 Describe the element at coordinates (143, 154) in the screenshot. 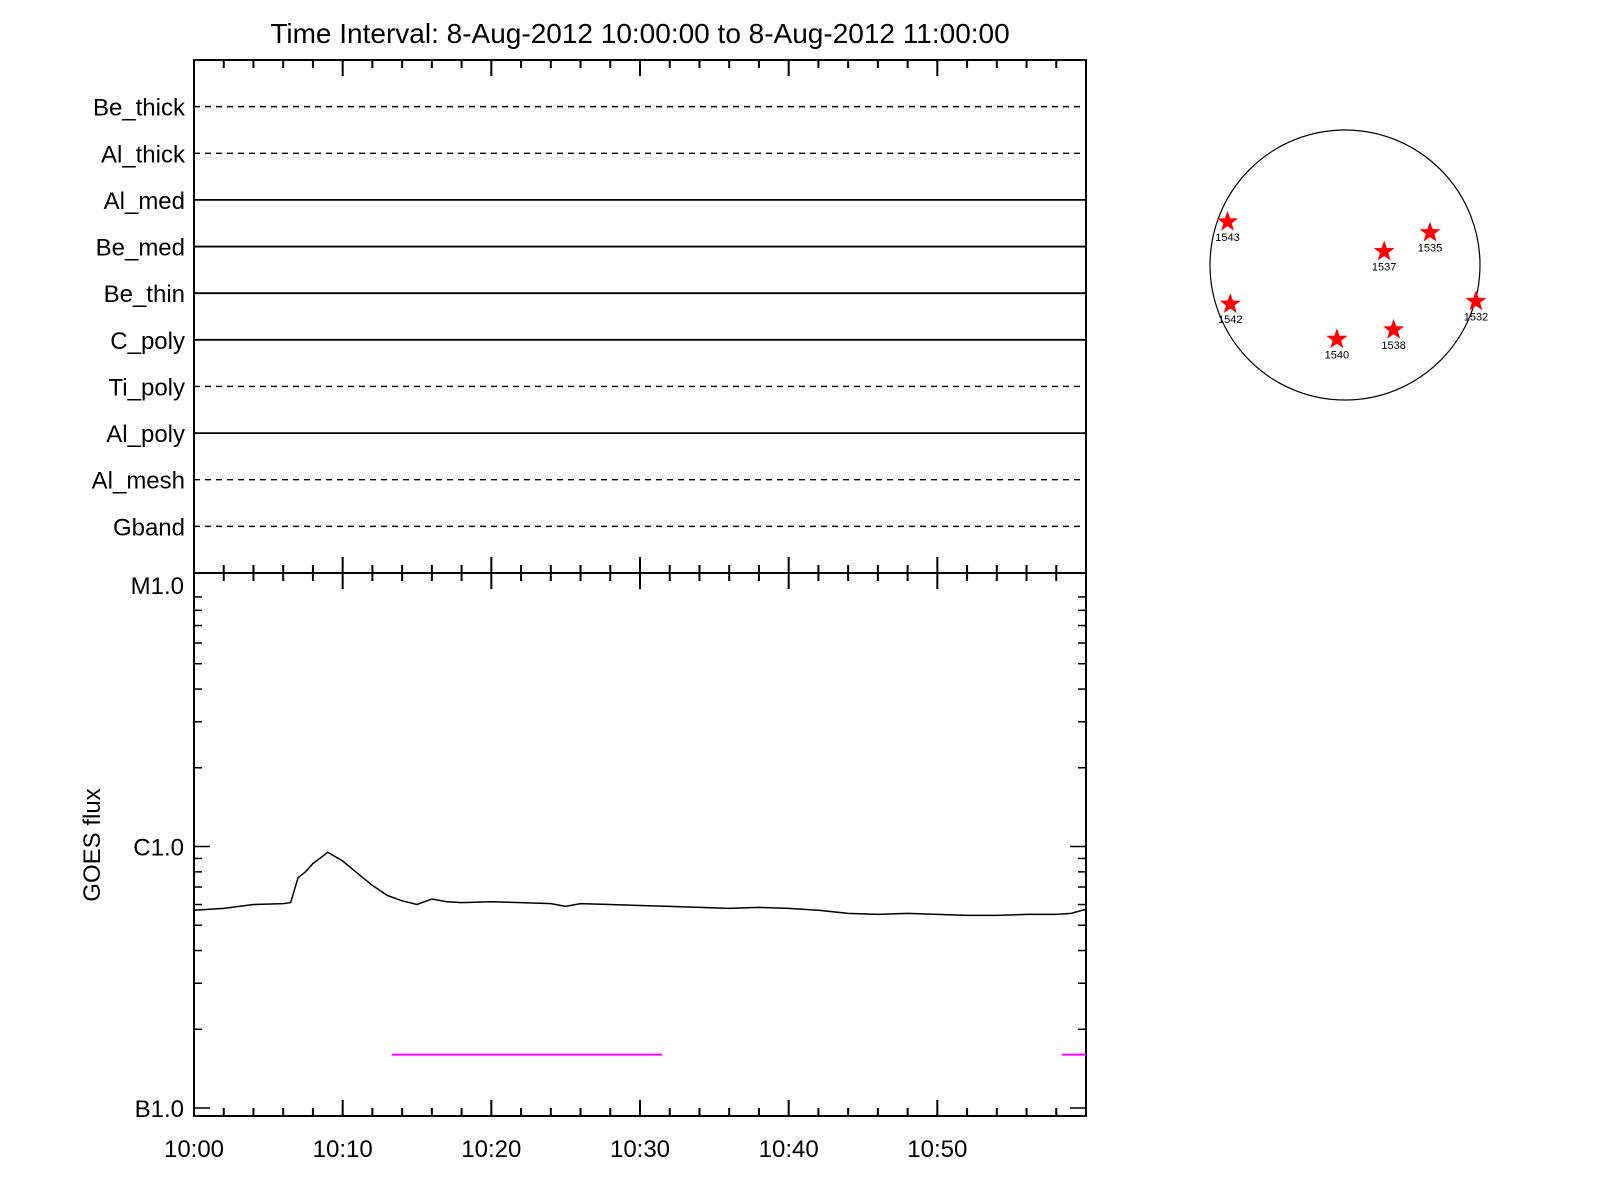

I see `filter-label: Al_thick` at that location.